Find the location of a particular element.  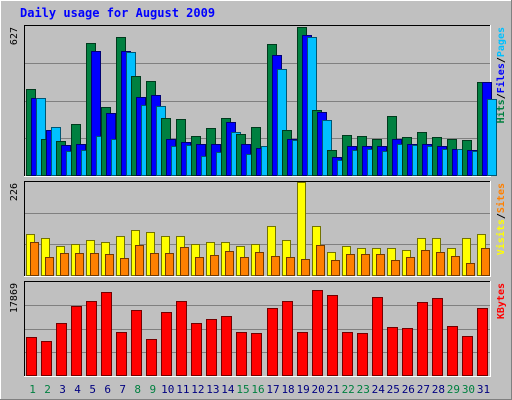

x-tick-label: 11 is located at coordinates (182, 389).